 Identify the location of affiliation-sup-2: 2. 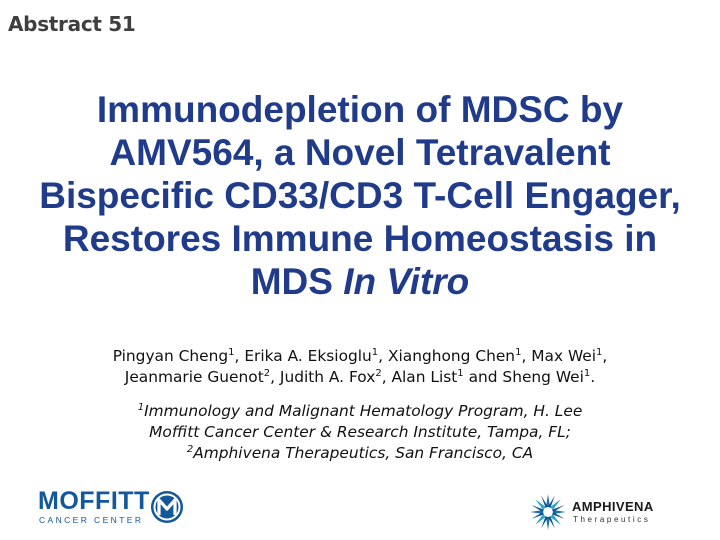
(190, 449).